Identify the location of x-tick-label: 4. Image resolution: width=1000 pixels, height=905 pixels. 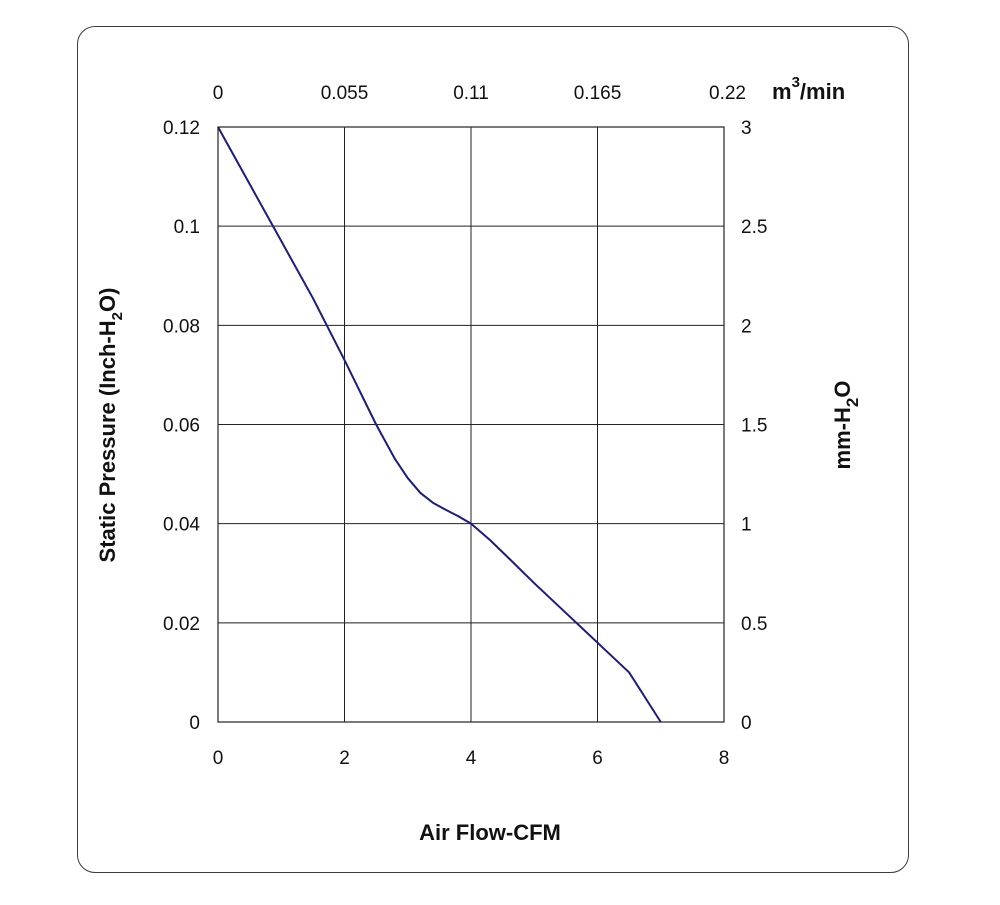
(471, 758).